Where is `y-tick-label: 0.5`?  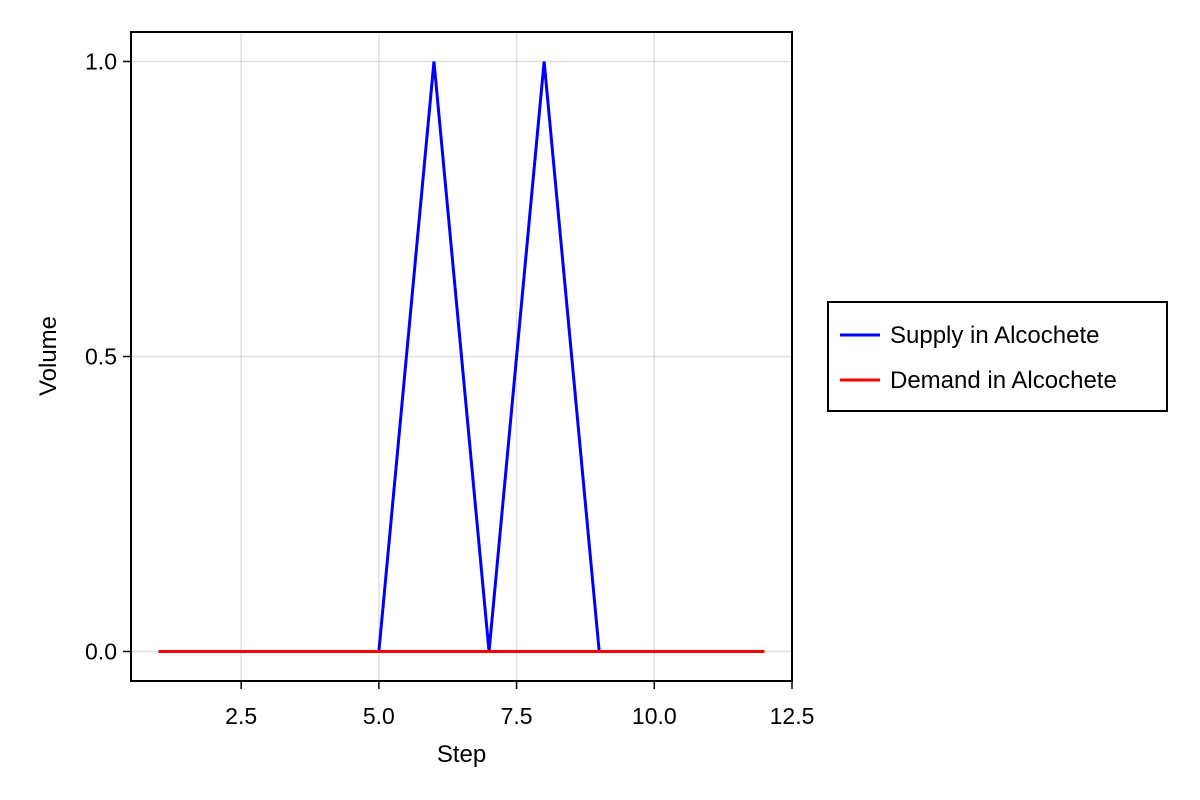
y-tick-label: 0.5 is located at coordinates (101, 357).